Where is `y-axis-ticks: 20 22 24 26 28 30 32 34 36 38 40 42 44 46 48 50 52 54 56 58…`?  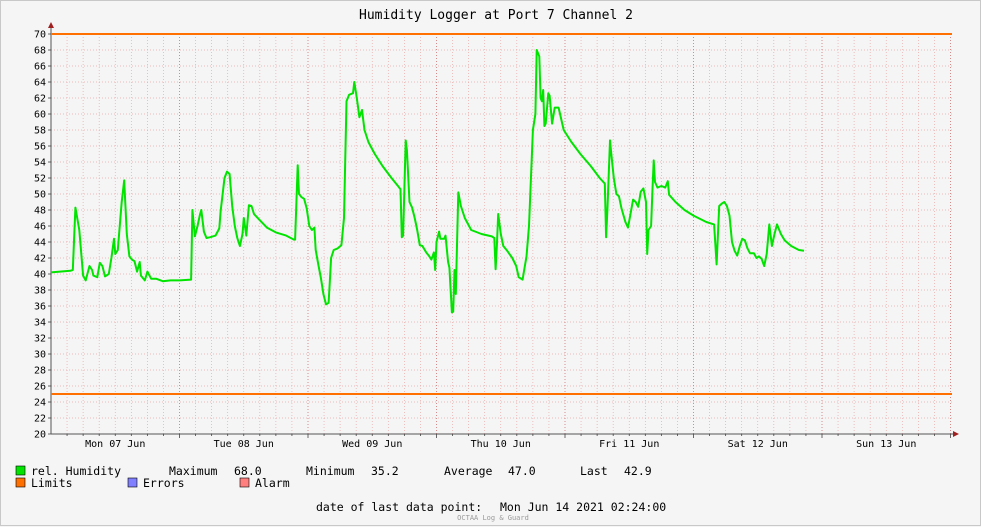
y-axis-ticks: 20 22 24 26 28 30 32 34 36 38 40 42 44 46 48 50 52 54 56 58… is located at coordinates (42, 235).